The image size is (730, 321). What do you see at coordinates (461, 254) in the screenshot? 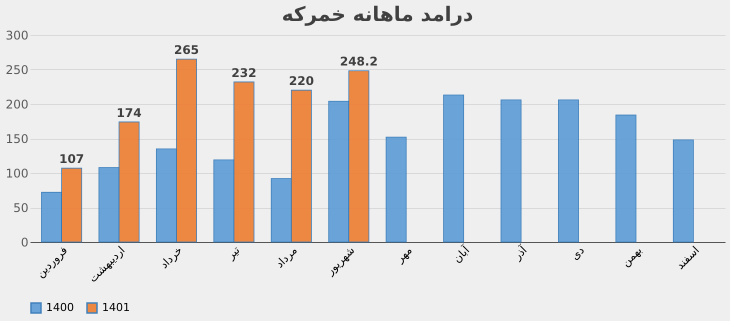
I see `x-tick-label: آبان` at bounding box center [461, 254].